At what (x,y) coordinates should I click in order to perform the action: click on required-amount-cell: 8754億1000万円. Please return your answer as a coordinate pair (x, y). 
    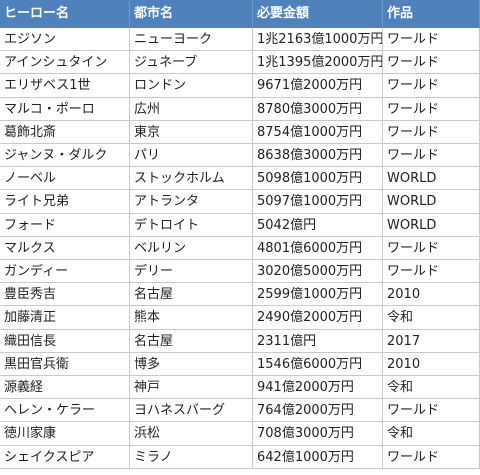
    Looking at the image, I should click on (318, 132).